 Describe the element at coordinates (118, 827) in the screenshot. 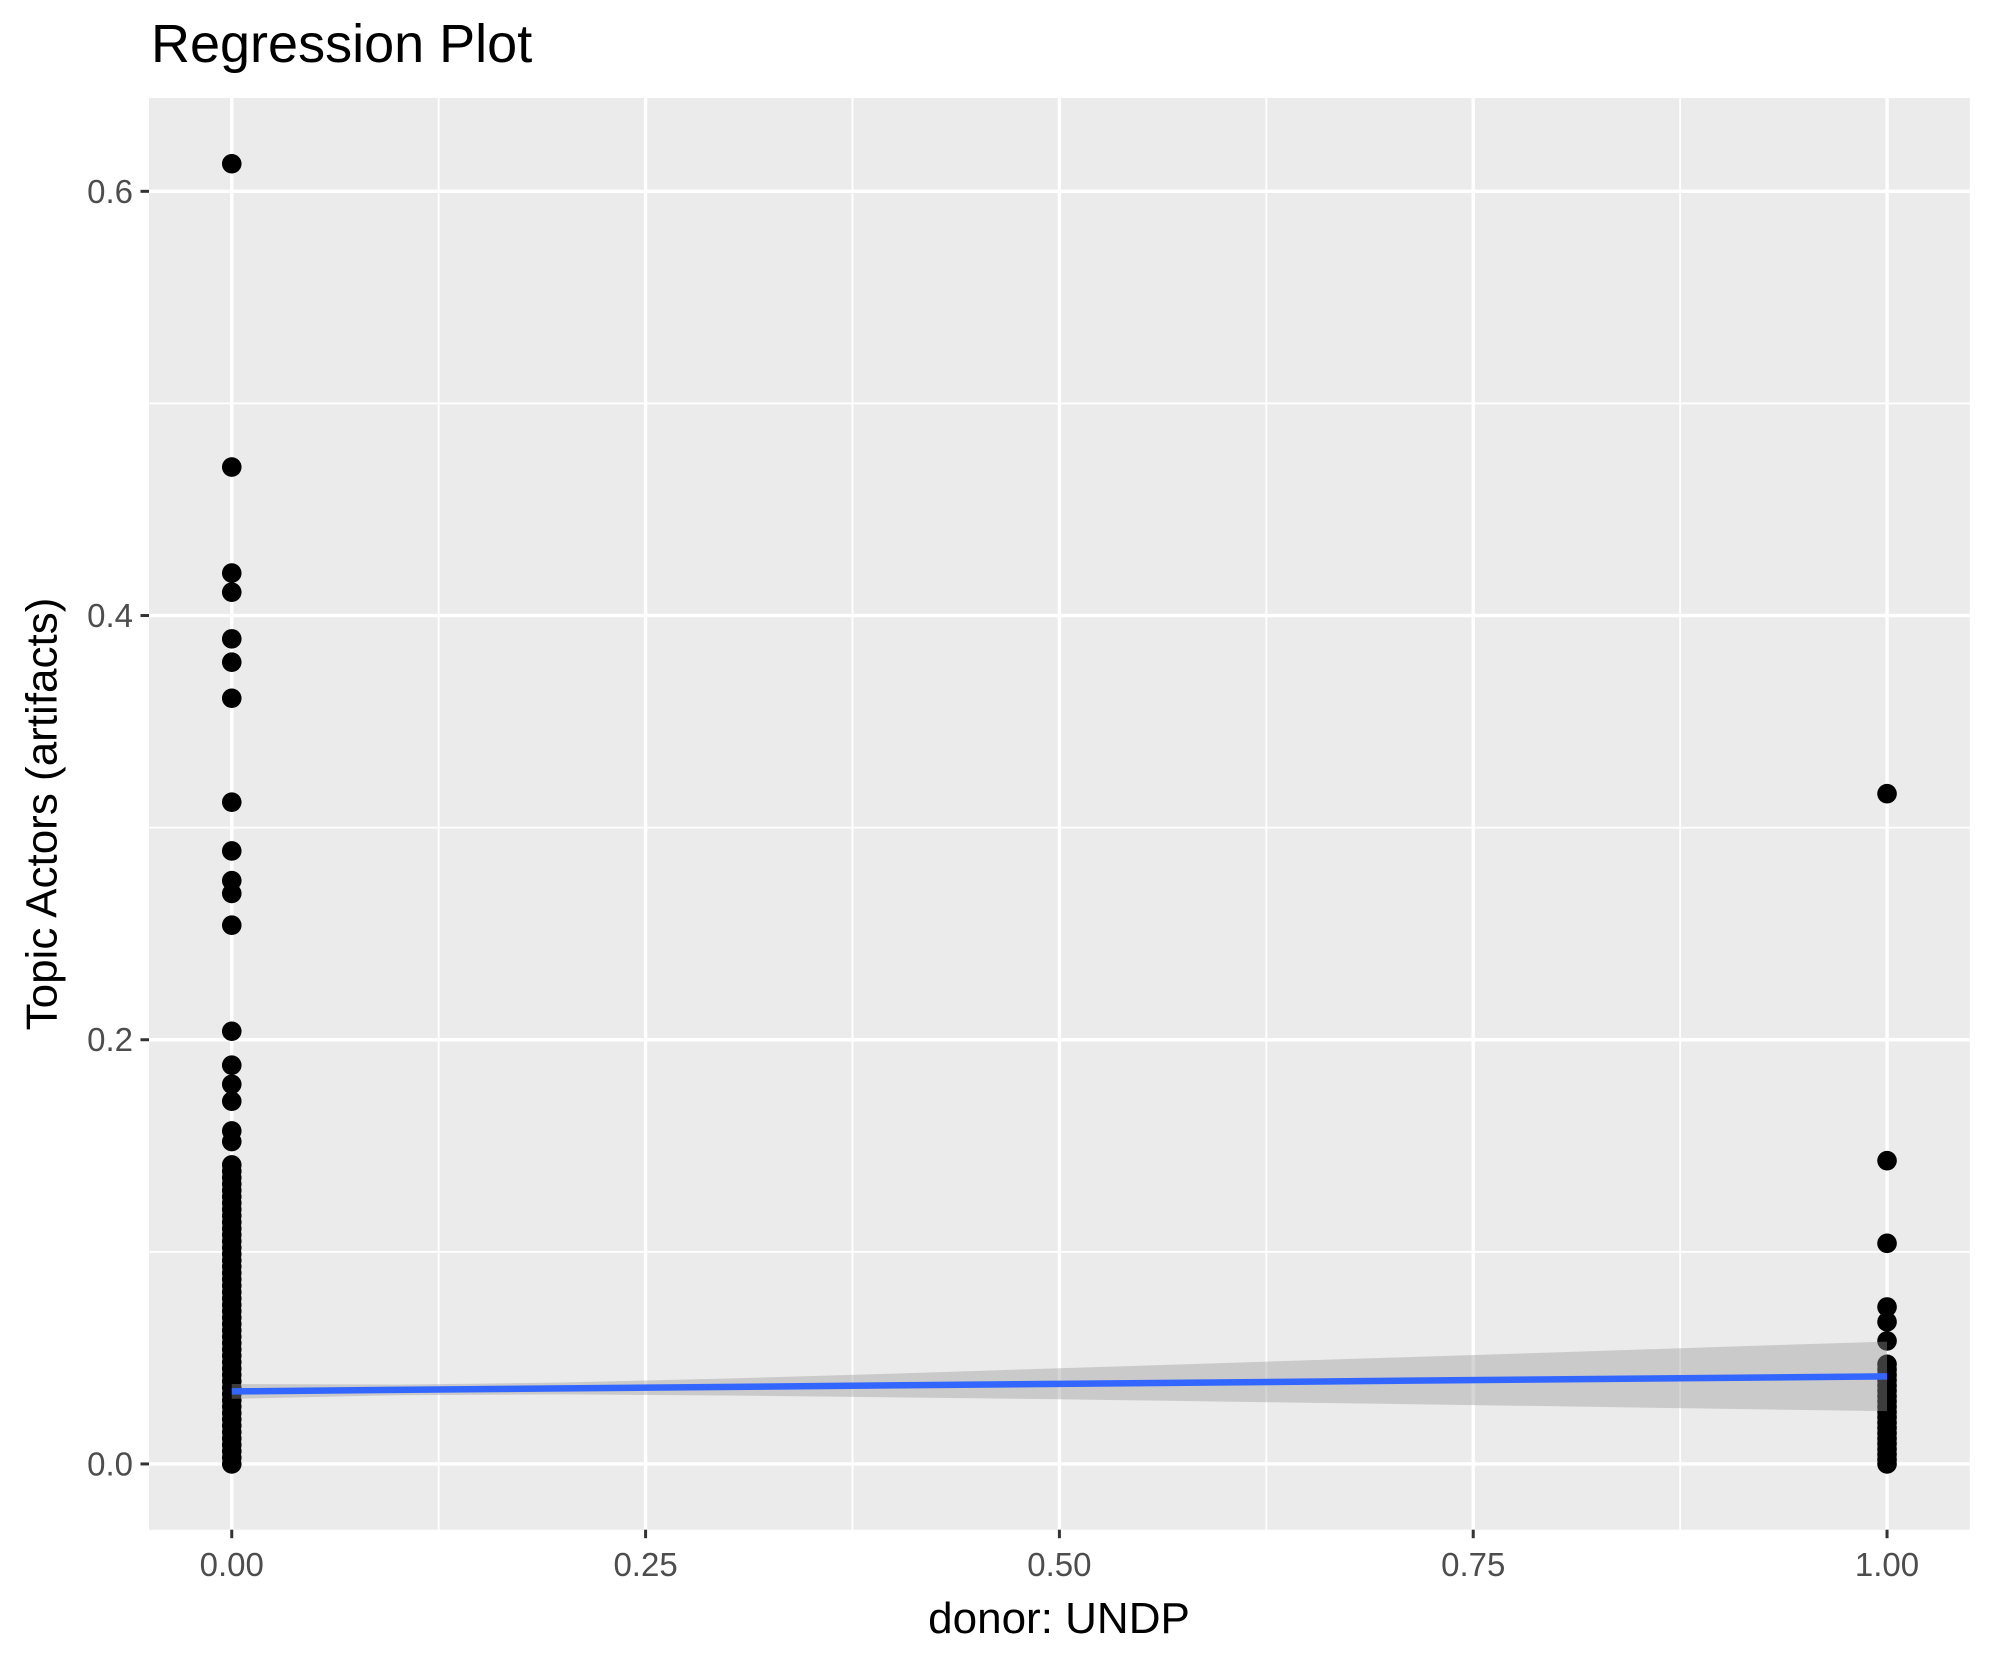

I see `y-axis-ticks: 0.0 0.2 0.4 0.6` at that location.